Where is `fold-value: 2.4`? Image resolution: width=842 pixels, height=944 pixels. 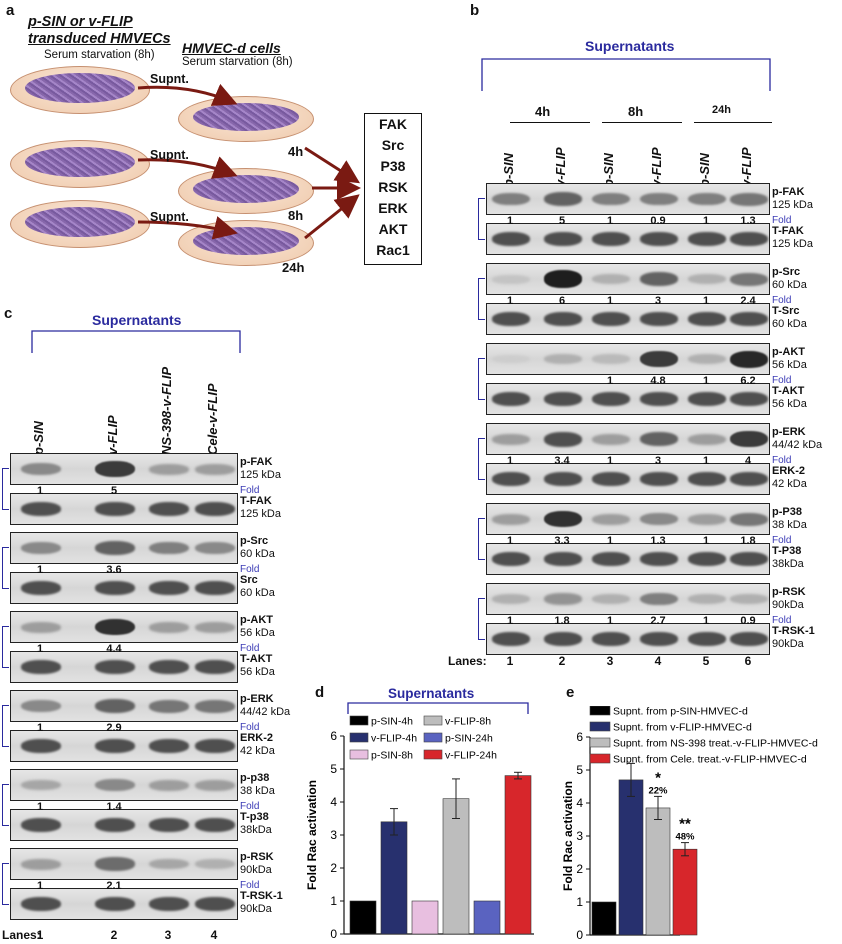 fold-value: 2.4 is located at coordinates (748, 301).